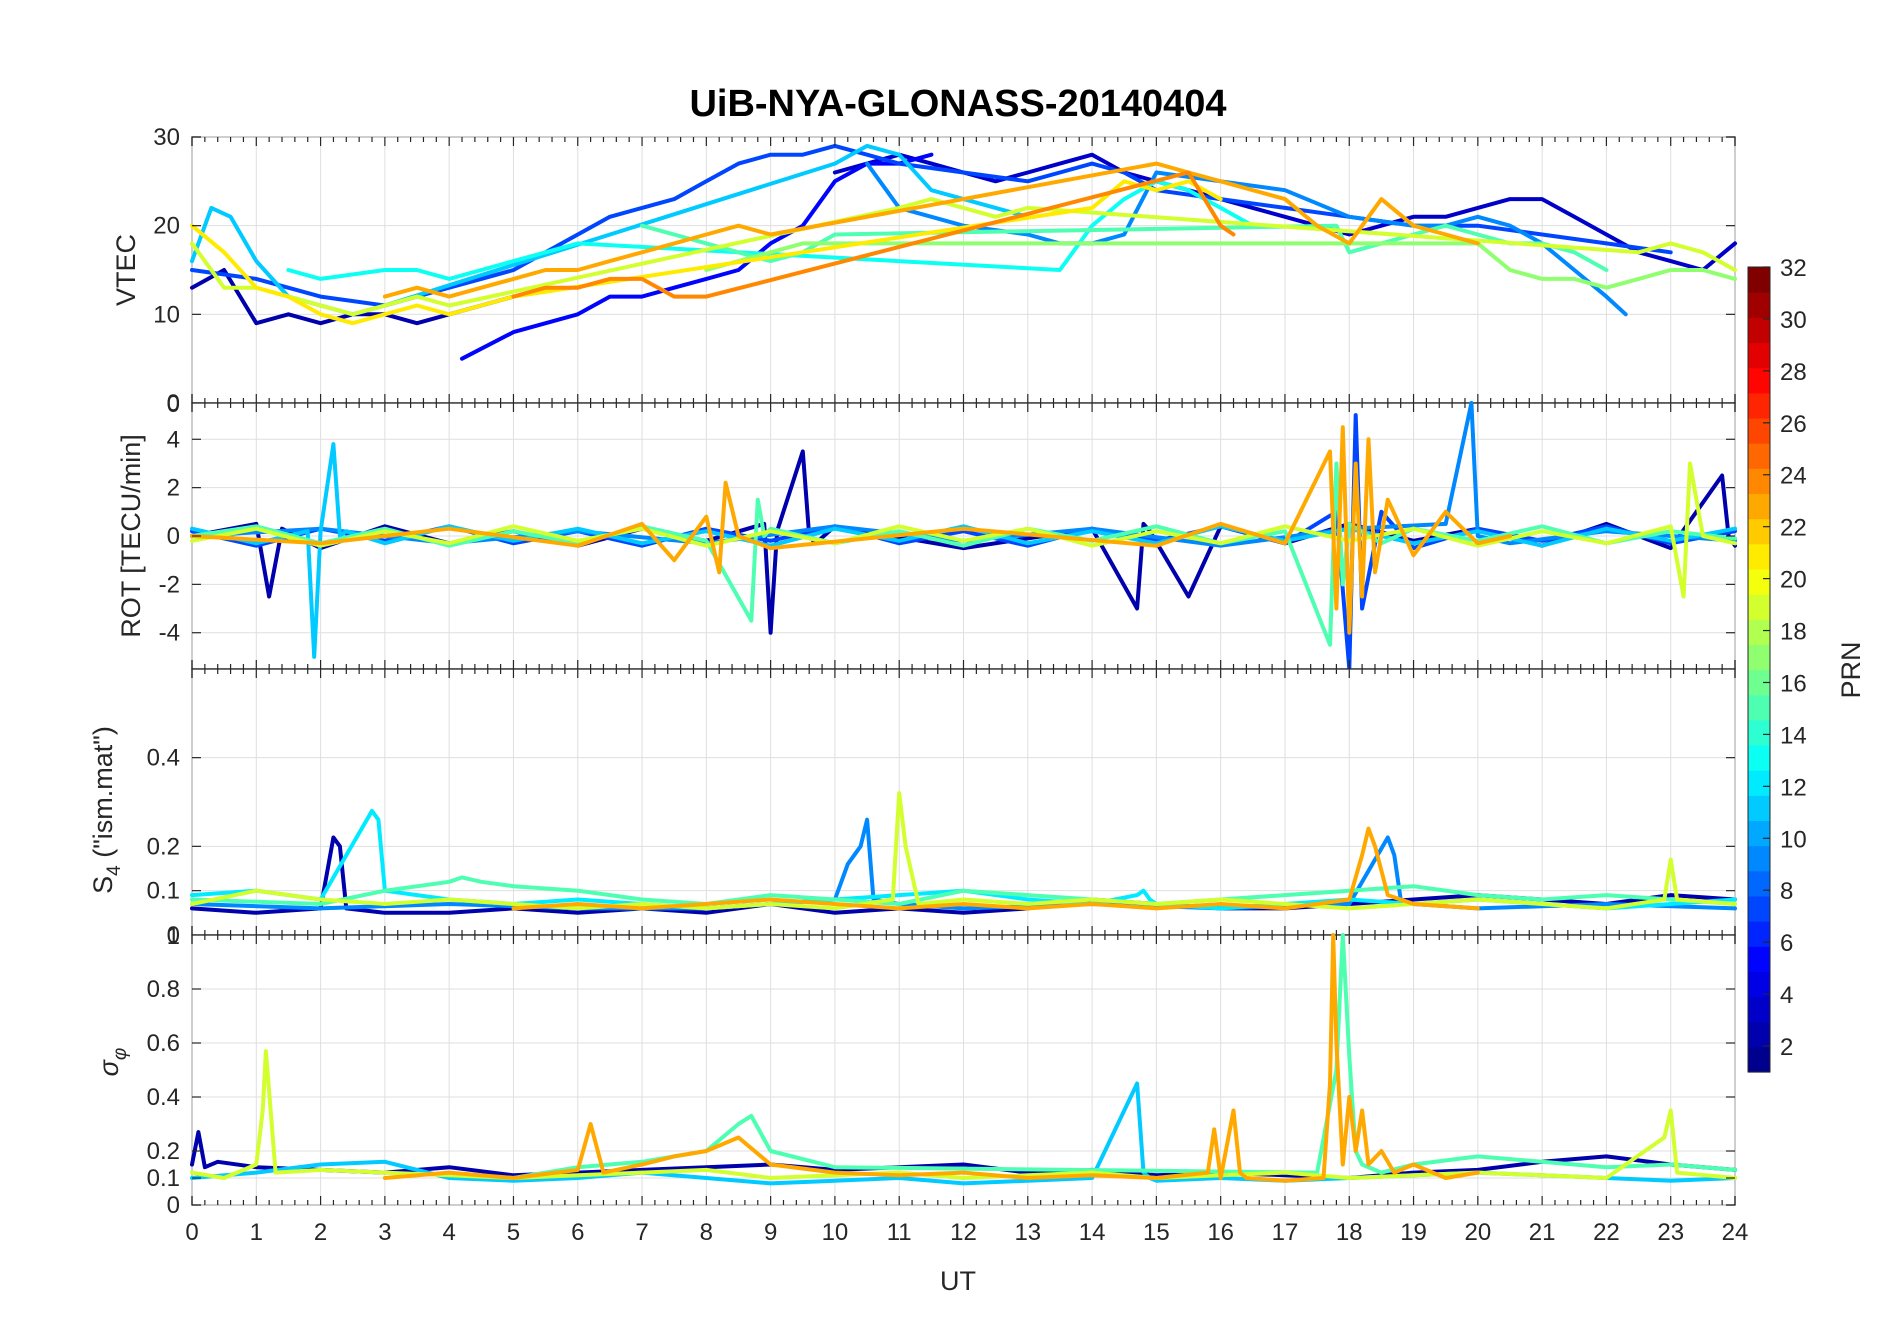  What do you see at coordinates (1413, 1232) in the screenshot?
I see `x-tick-label: 19` at bounding box center [1413, 1232].